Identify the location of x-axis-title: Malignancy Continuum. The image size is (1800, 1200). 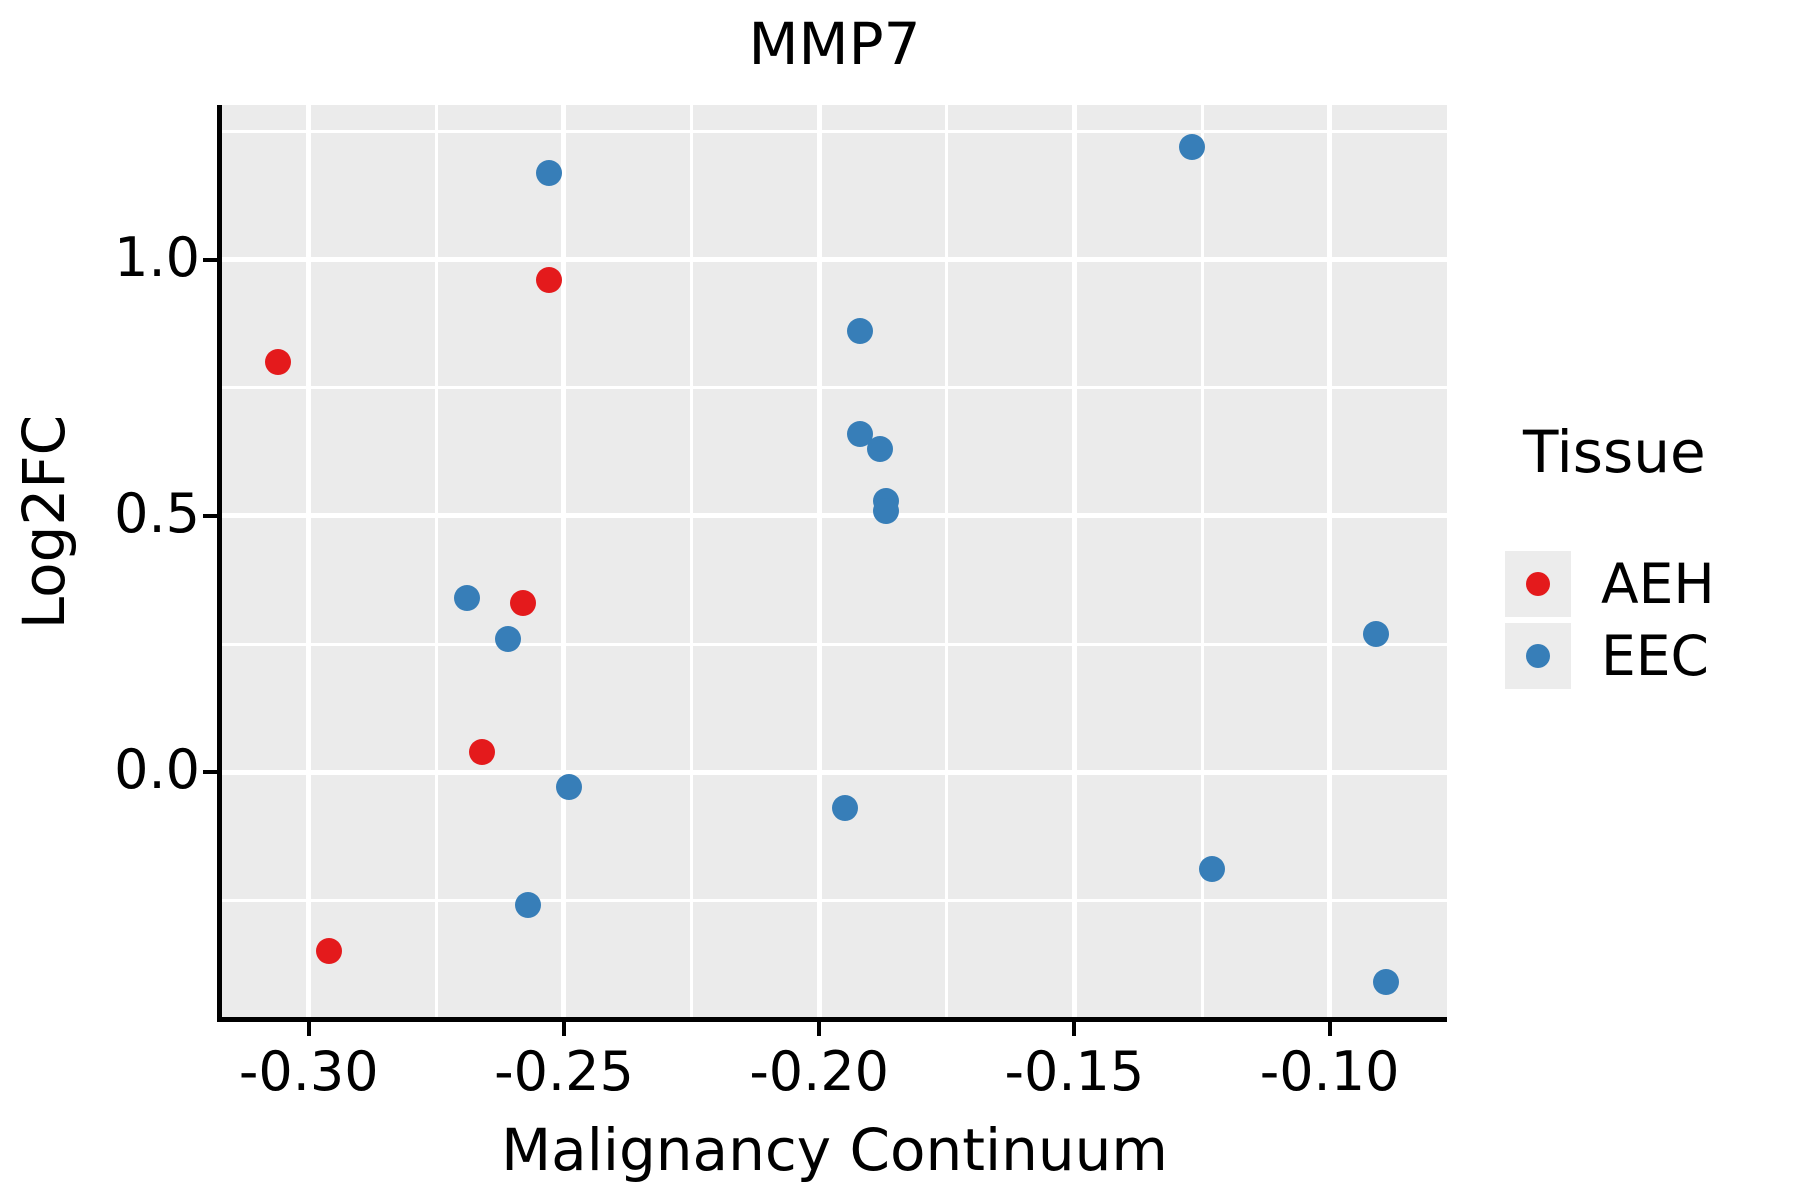
(834, 1150).